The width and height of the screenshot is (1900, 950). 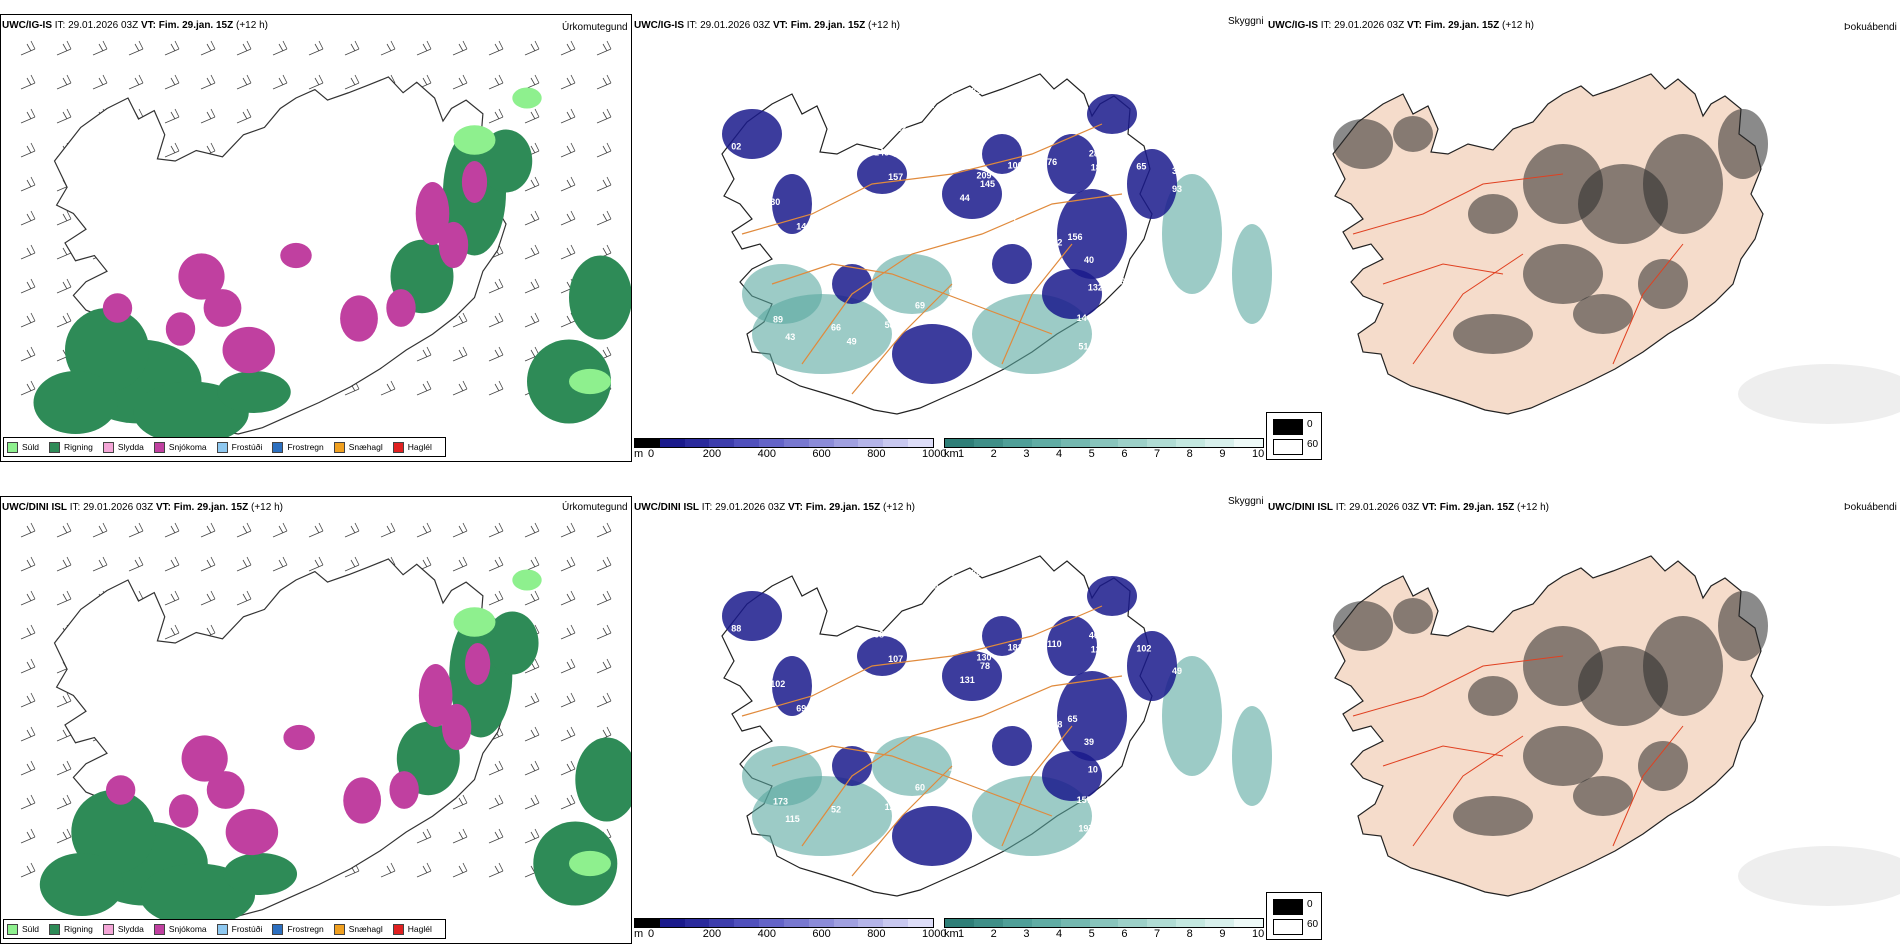 What do you see at coordinates (790, 450) in the screenshot?
I see `ceiling-colorbar-1: m 0 200 400 600 800 1000` at bounding box center [790, 450].